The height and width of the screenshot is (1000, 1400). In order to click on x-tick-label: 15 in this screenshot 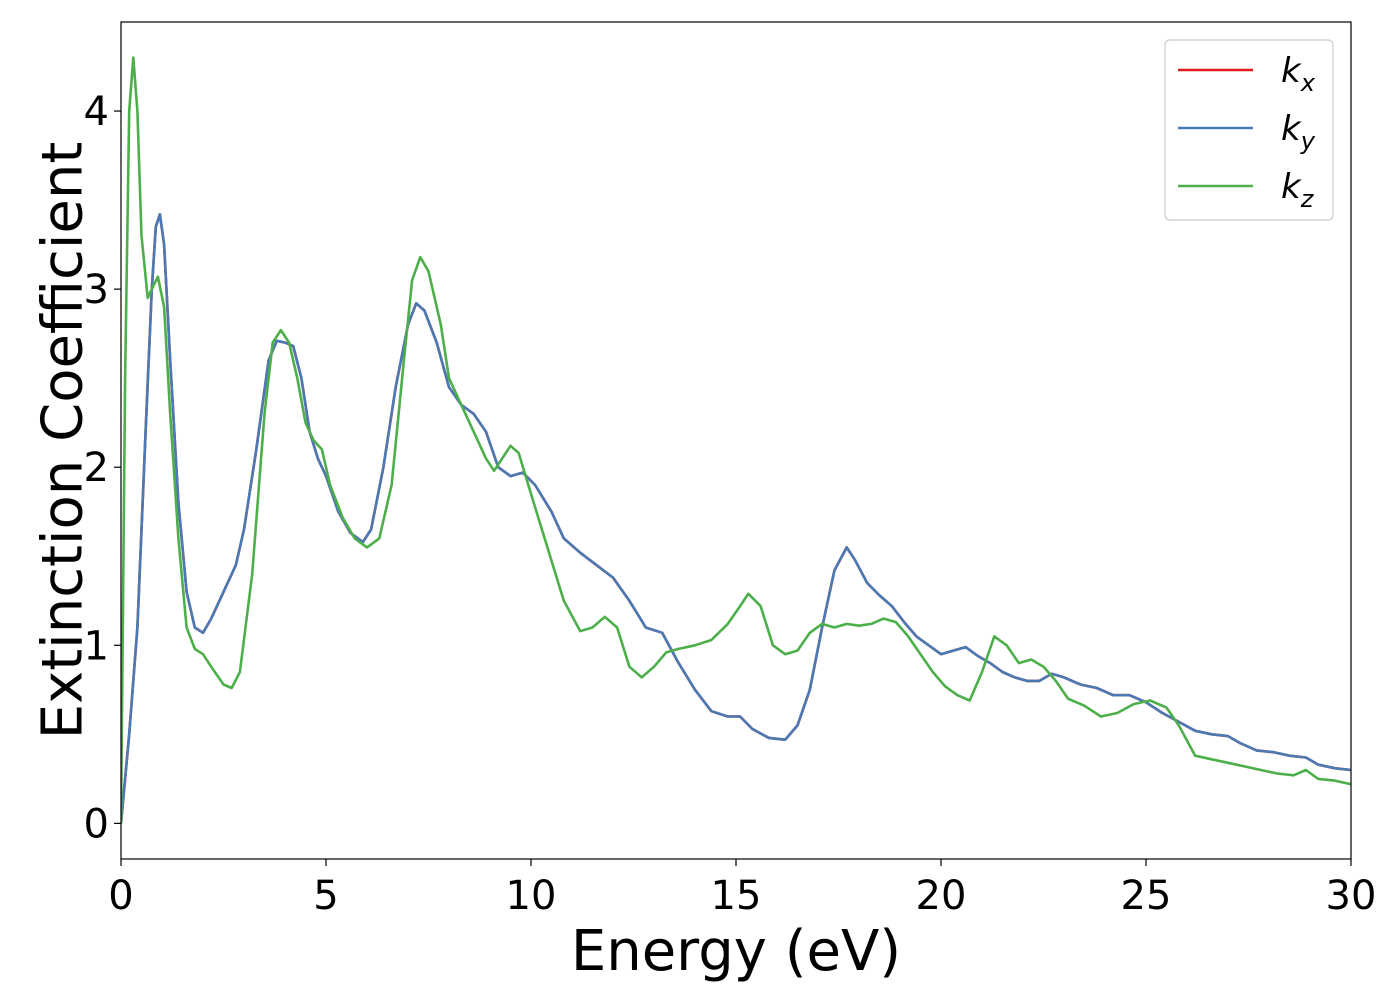, I will do `click(736, 896)`.